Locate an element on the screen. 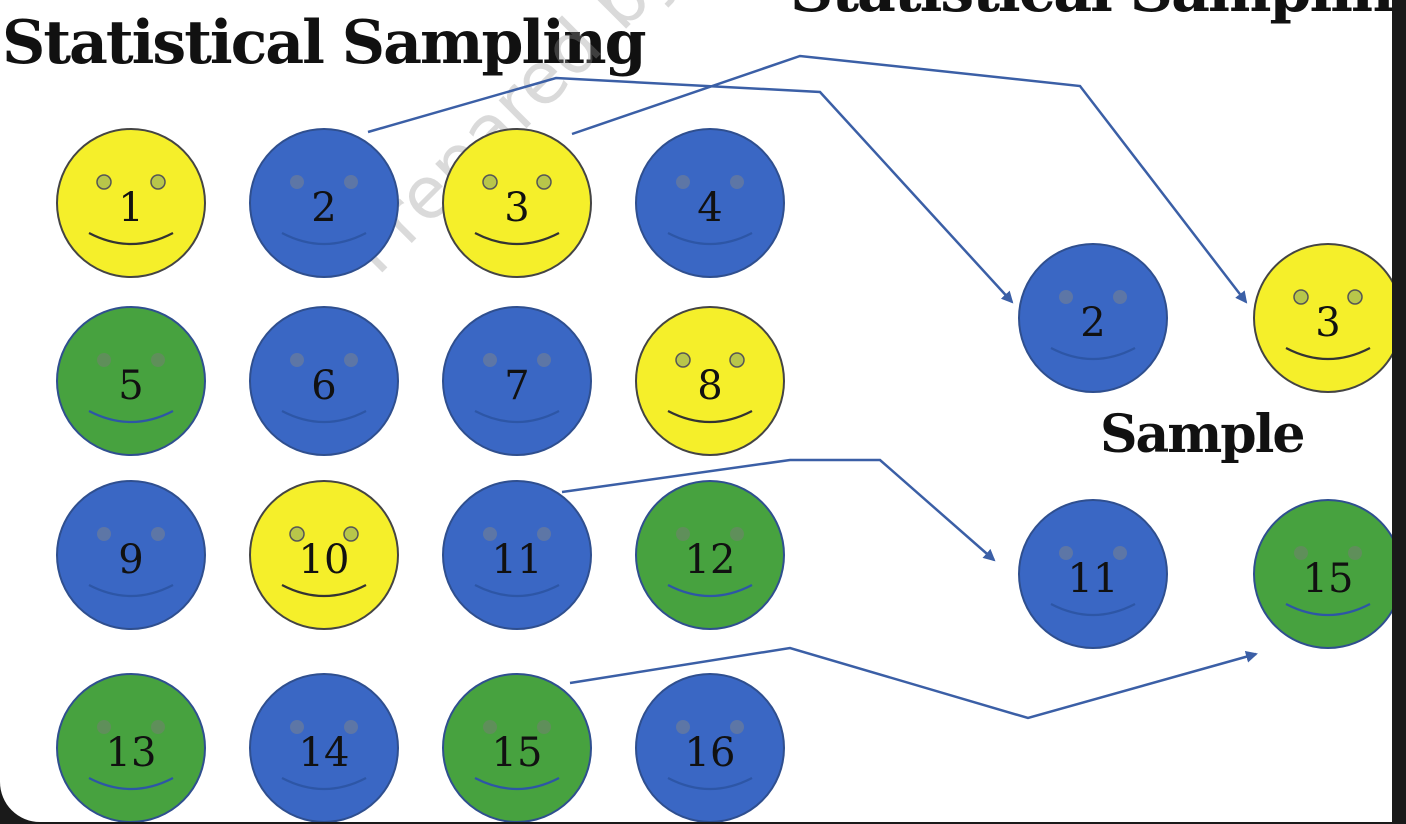 Image resolution: width=1406 pixels, height=824 pixels. population-face-10-disc is located at coordinates (324, 555).